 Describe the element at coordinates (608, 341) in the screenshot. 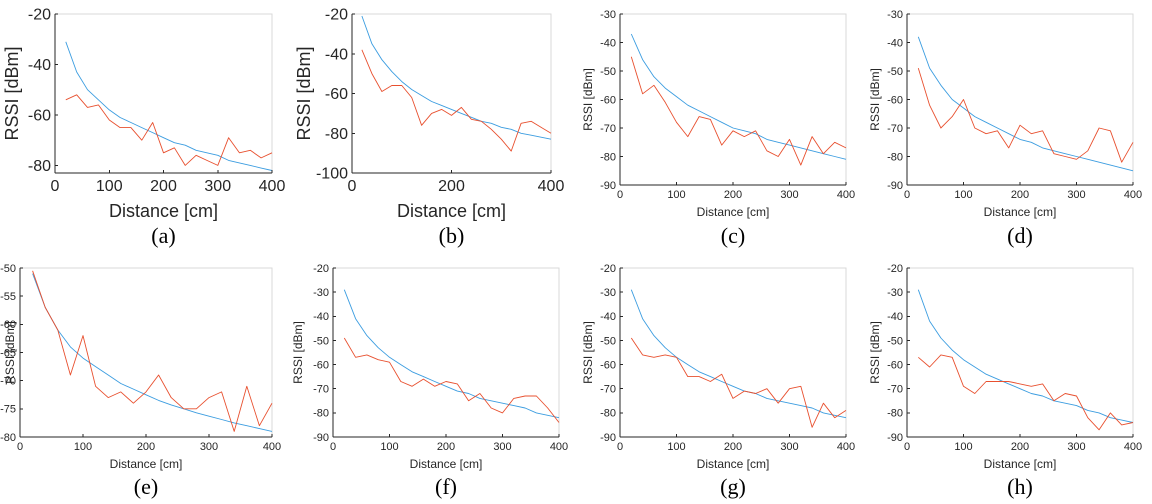

I see `y-tick-label: -50` at that location.